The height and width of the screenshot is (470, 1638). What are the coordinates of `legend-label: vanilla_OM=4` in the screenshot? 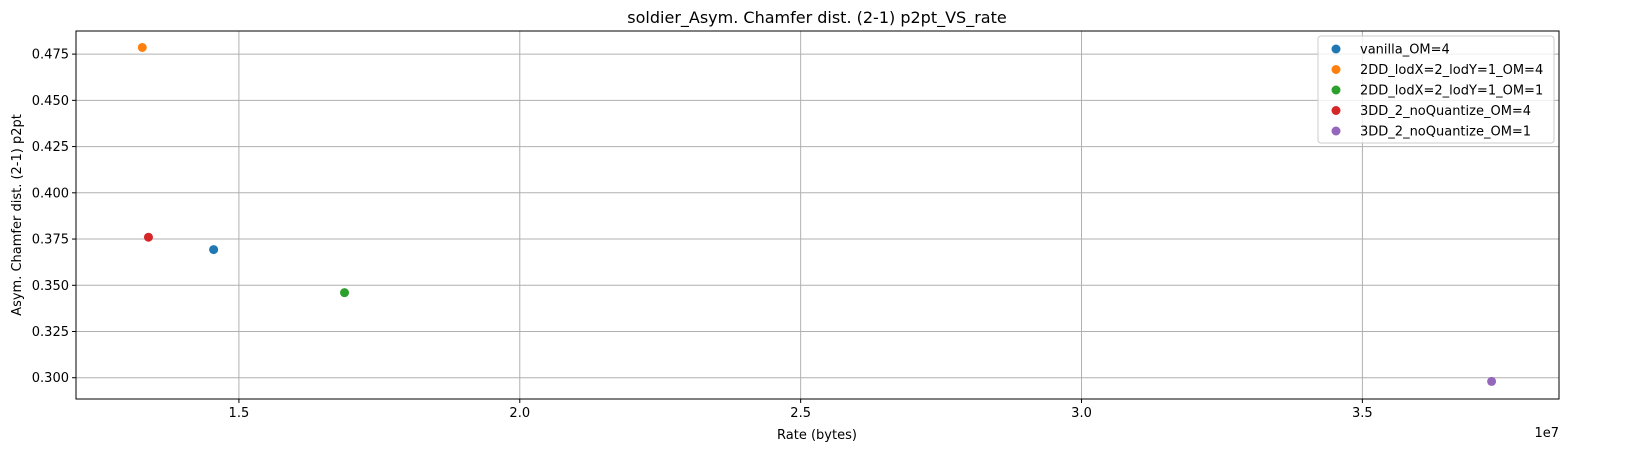 It's located at (1405, 50).